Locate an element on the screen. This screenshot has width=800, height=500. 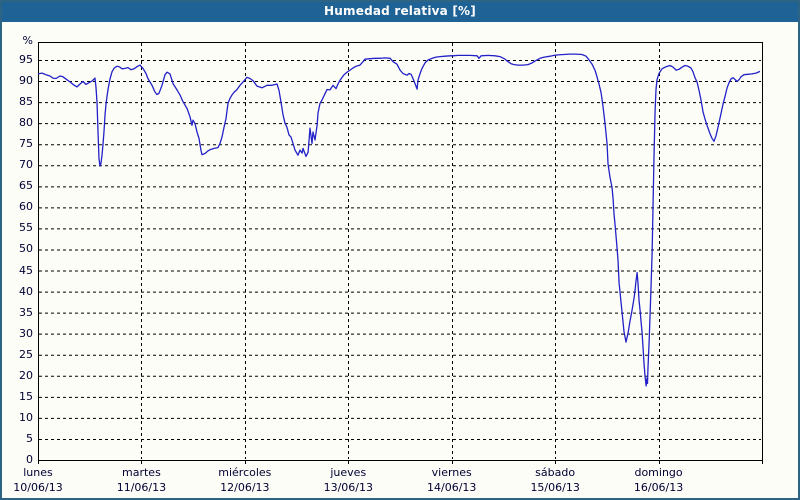
title-bar: Humedad relativa [%] is located at coordinates (400, 11).